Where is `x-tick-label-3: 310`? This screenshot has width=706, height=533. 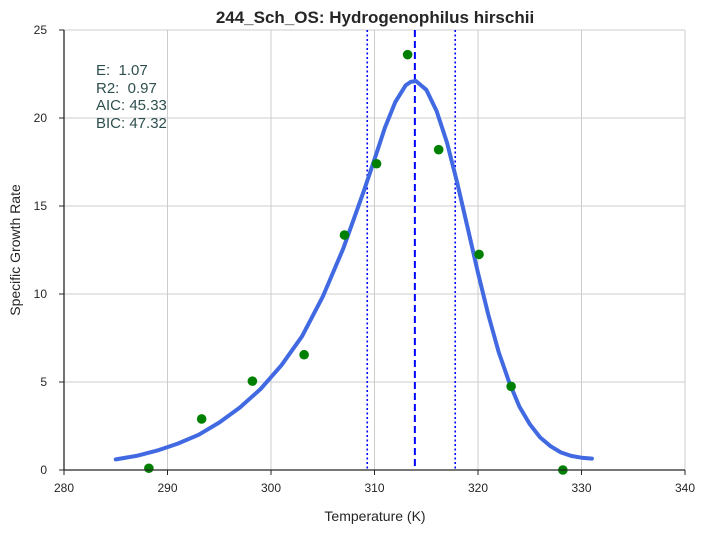
x-tick-label-3: 310 is located at coordinates (374, 488).